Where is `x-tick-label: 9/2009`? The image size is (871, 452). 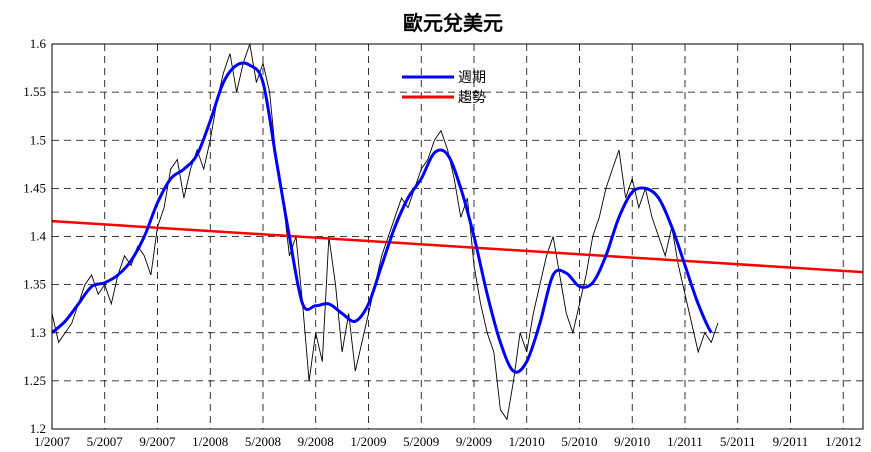
x-tick-label: 9/2009 is located at coordinates (474, 441).